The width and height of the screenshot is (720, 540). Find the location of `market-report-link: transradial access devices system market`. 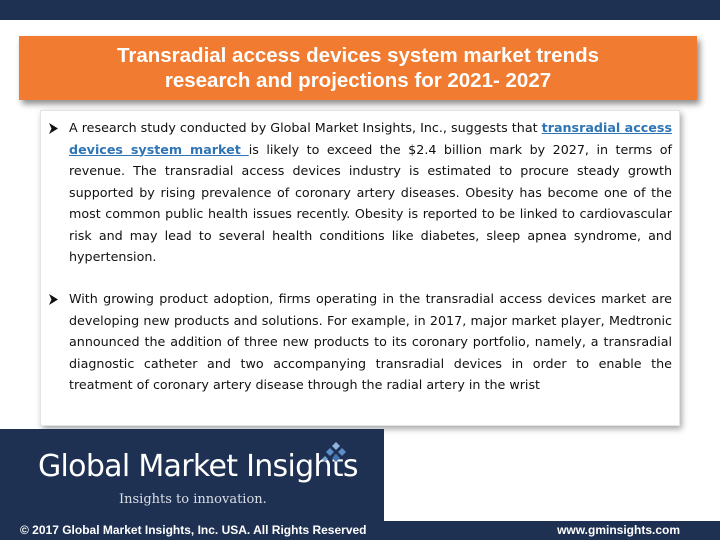

market-report-link: transradial access devices system market is located at coordinates (370, 138).